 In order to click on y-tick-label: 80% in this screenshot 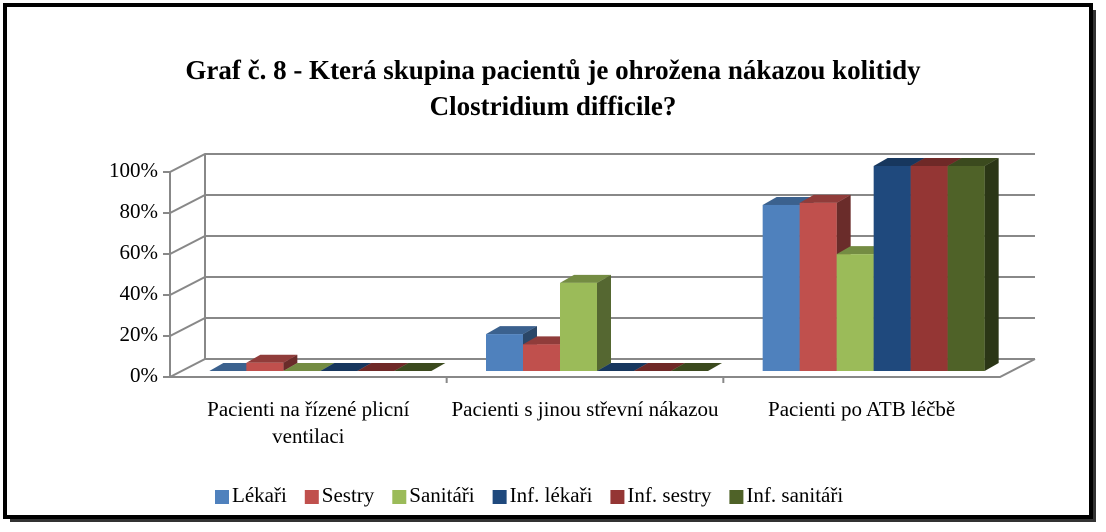, I will do `click(139, 211)`.